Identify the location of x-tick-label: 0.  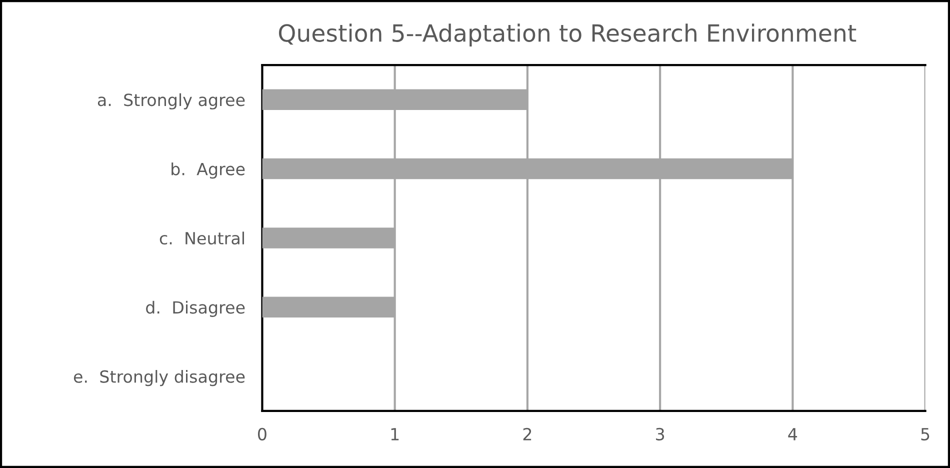
(262, 434).